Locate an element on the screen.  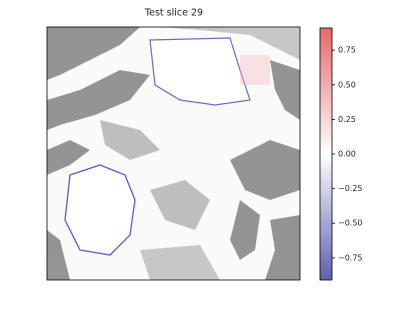
chart-title: Test slice 29 is located at coordinates (173, 13).